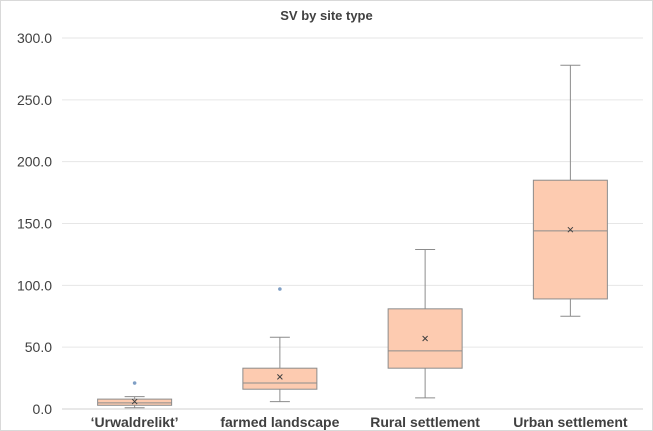 The image size is (653, 431). What do you see at coordinates (34, 224) in the screenshot?
I see `y-tick-label: 150.0` at bounding box center [34, 224].